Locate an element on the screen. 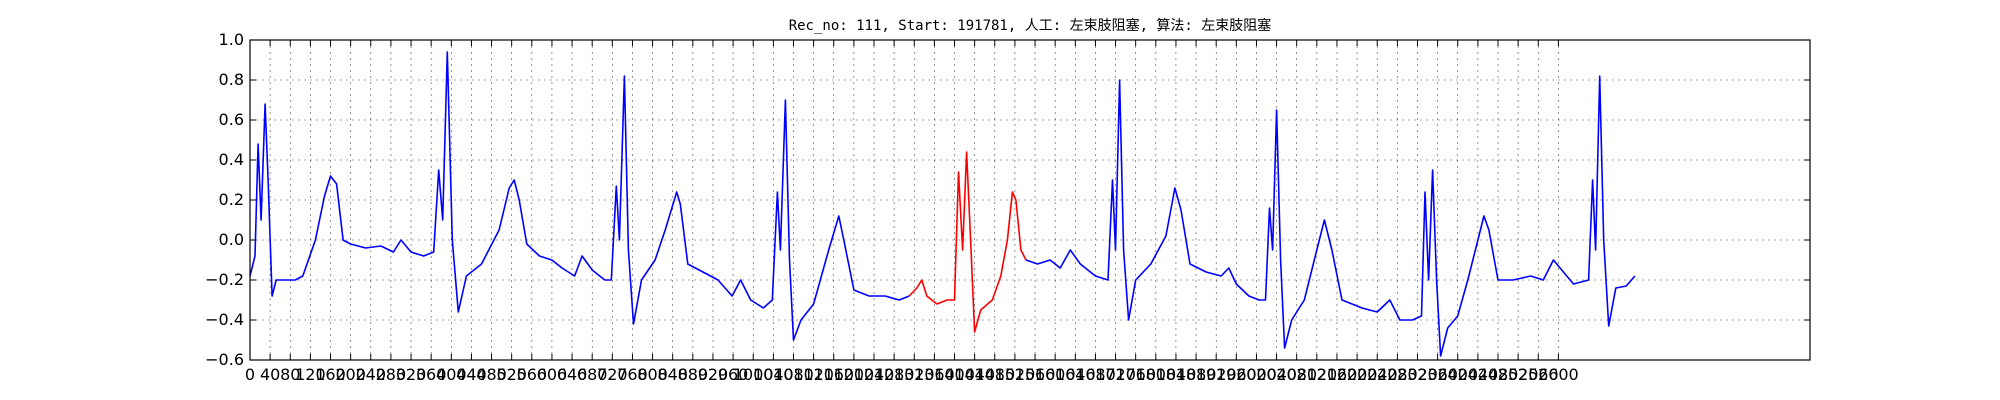  y-tick-label: −0.4 is located at coordinates (224, 319).